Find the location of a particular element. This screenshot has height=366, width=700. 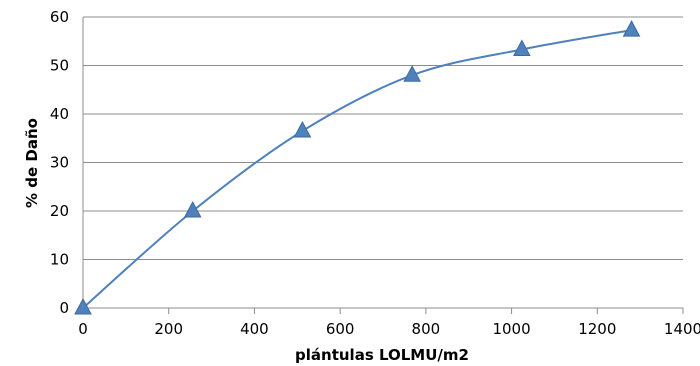

x-tick-label: 200 is located at coordinates (168, 329).